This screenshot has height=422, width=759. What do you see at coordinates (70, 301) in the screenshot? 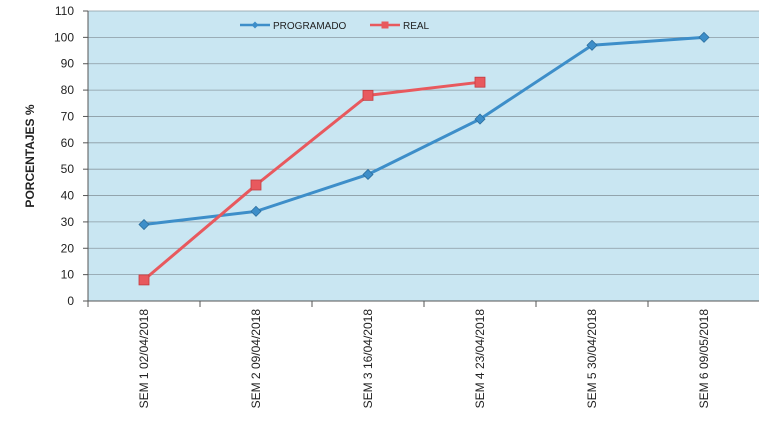
I see `y-tick-label: 0` at bounding box center [70, 301].